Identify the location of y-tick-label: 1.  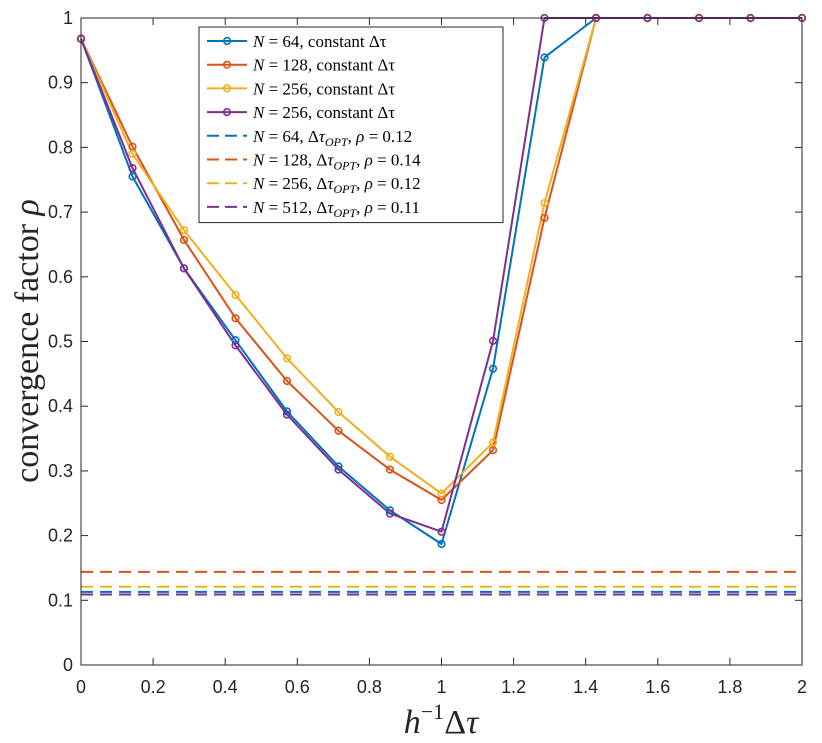
(68, 18).